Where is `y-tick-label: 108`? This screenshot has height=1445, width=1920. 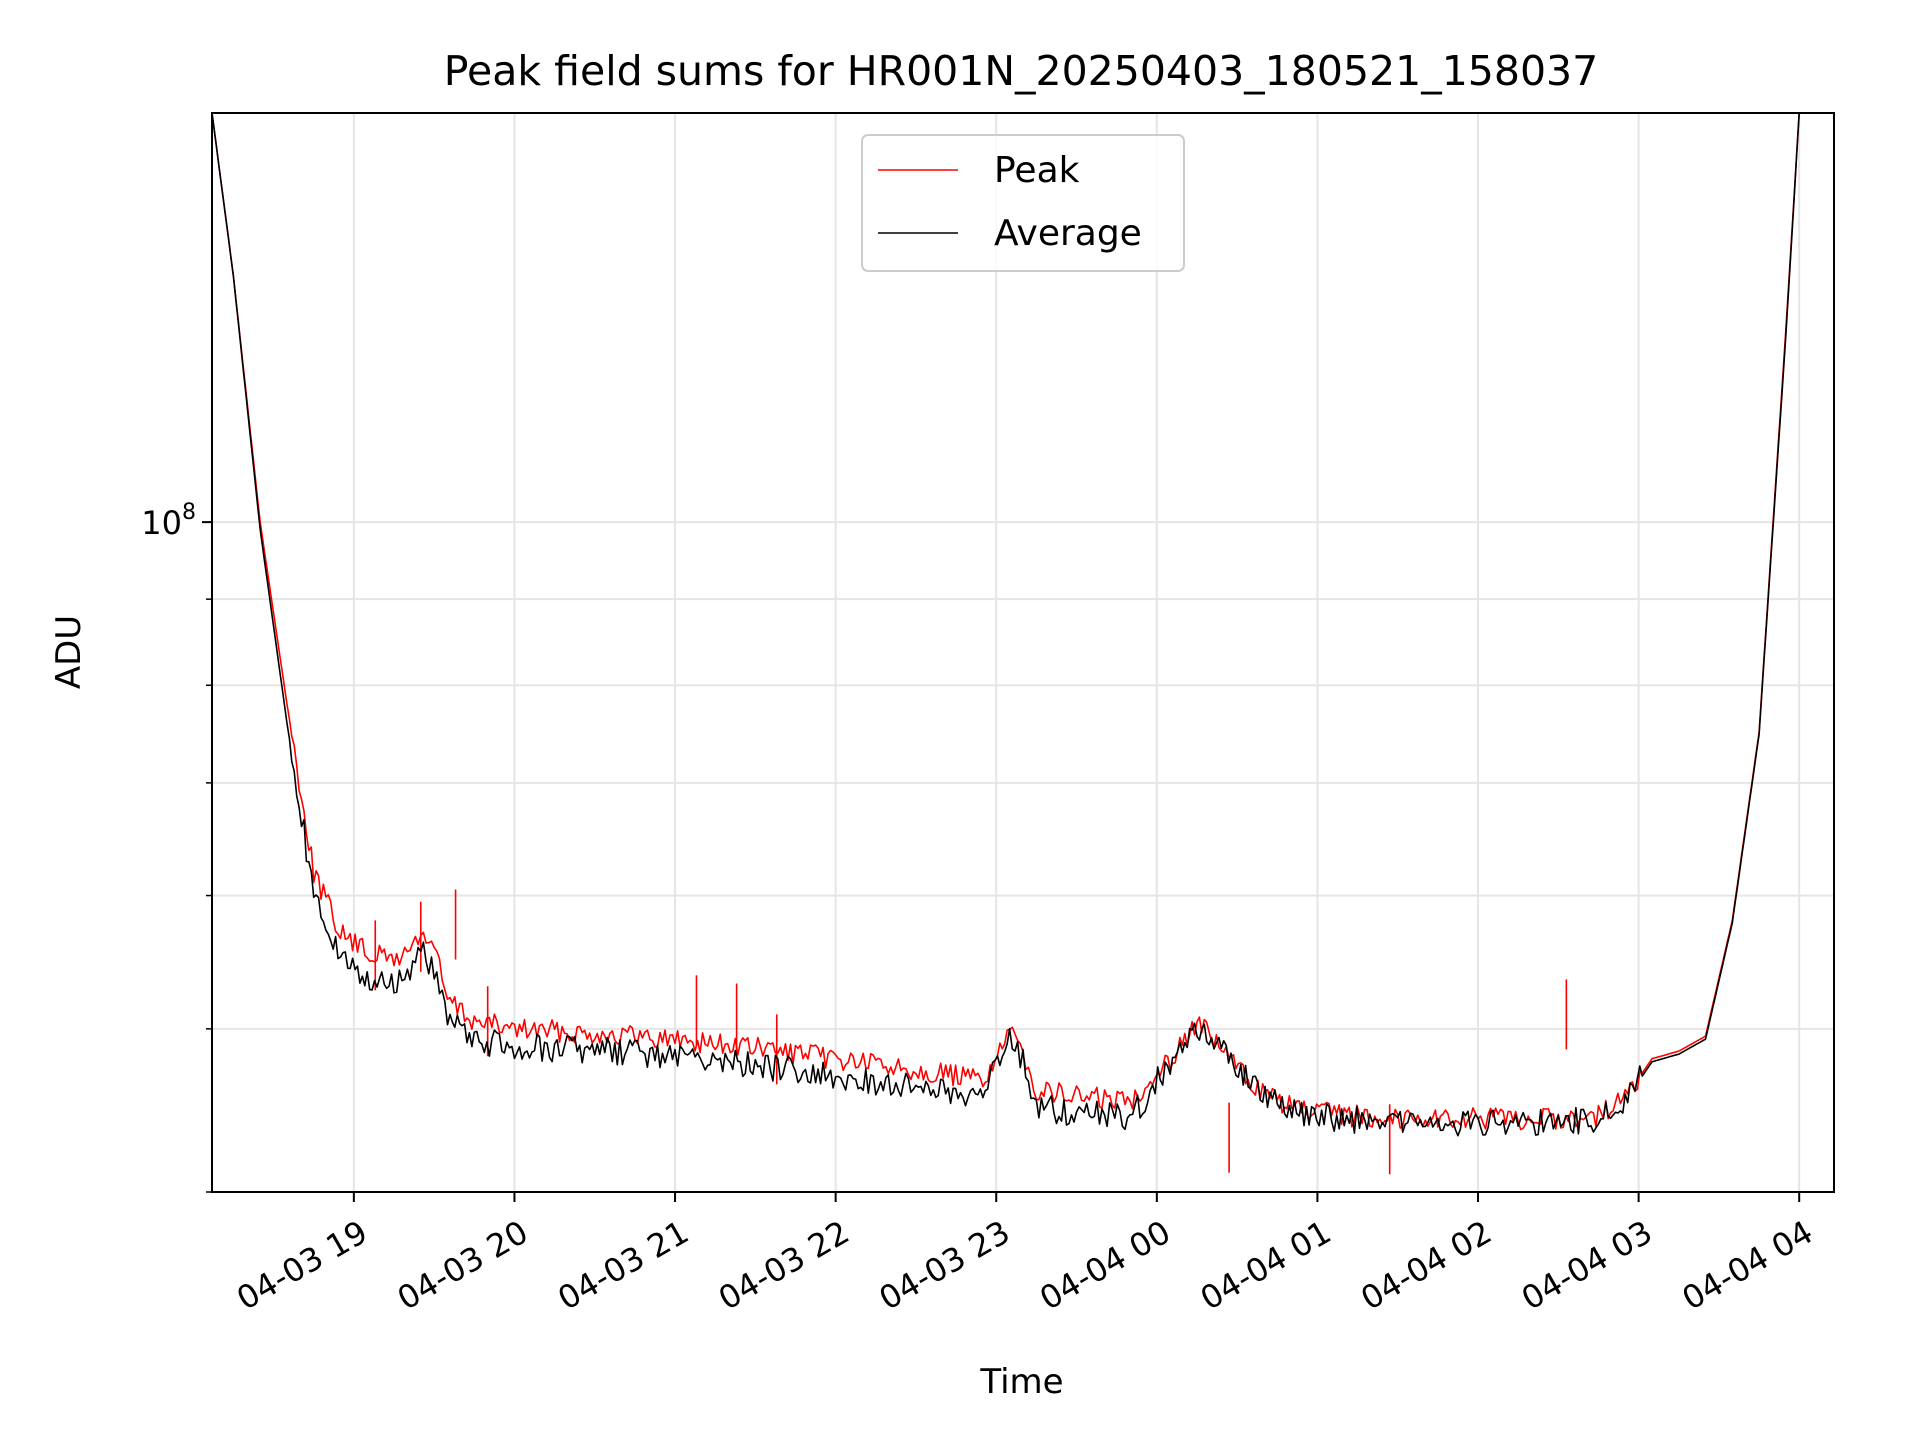
y-tick-label: 108 is located at coordinates (168, 521).